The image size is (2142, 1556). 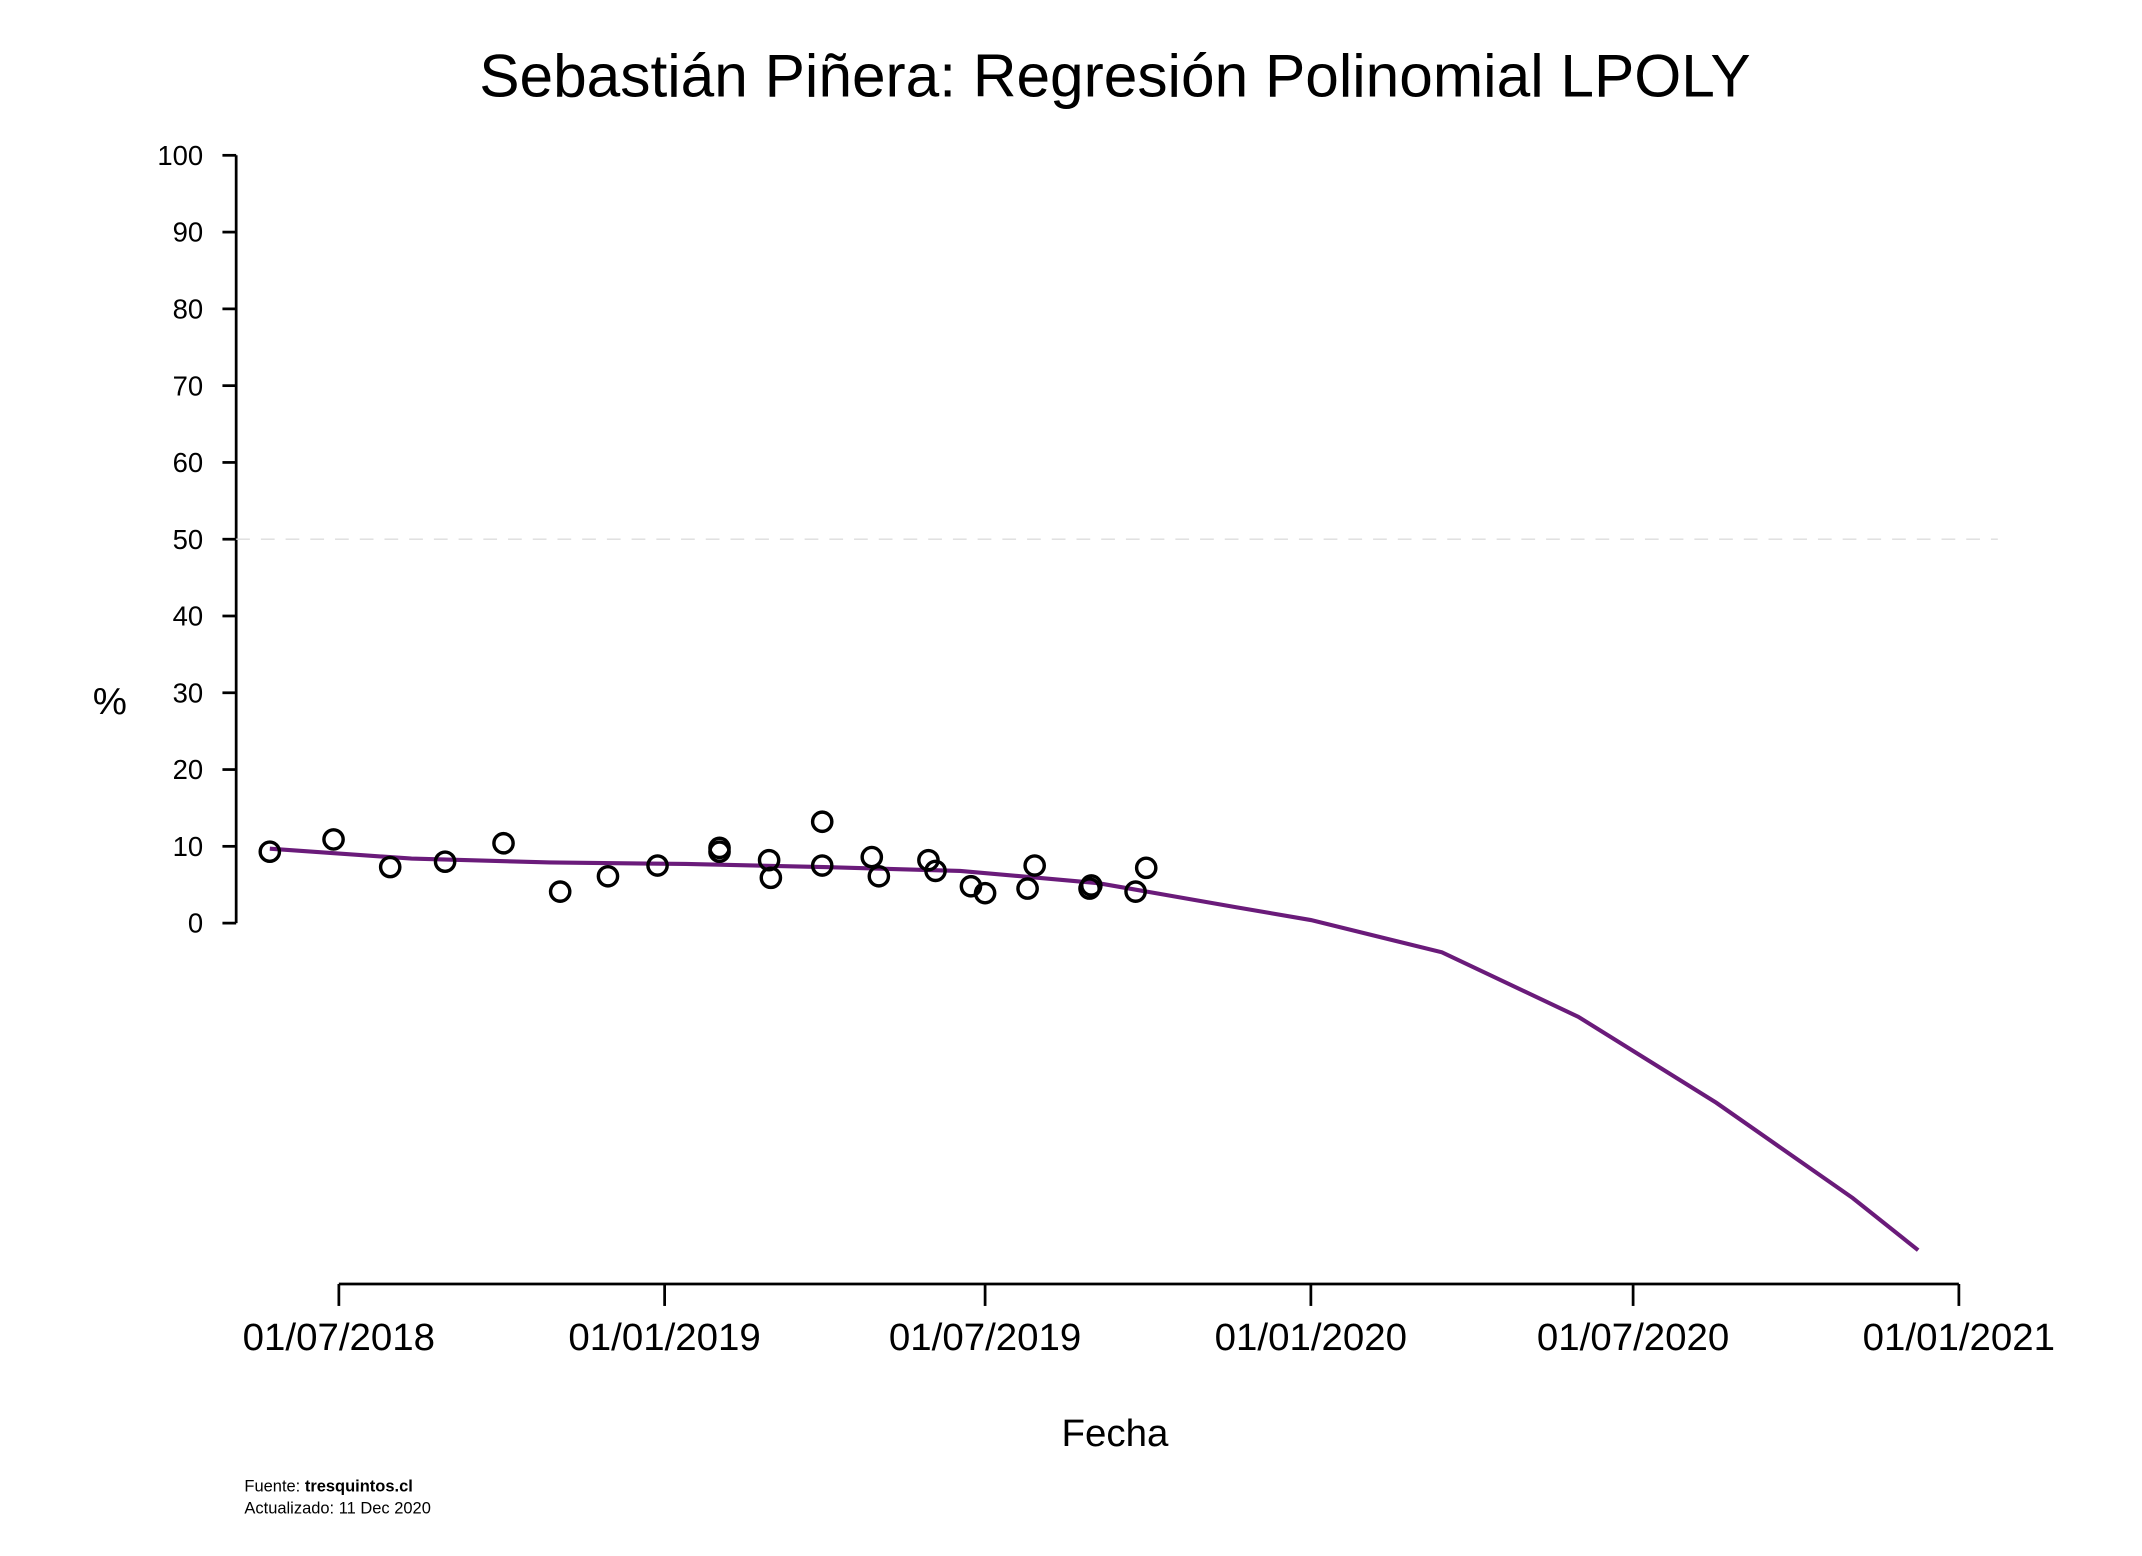 What do you see at coordinates (195, 923) in the screenshot?
I see `y-tick-label: 0` at bounding box center [195, 923].